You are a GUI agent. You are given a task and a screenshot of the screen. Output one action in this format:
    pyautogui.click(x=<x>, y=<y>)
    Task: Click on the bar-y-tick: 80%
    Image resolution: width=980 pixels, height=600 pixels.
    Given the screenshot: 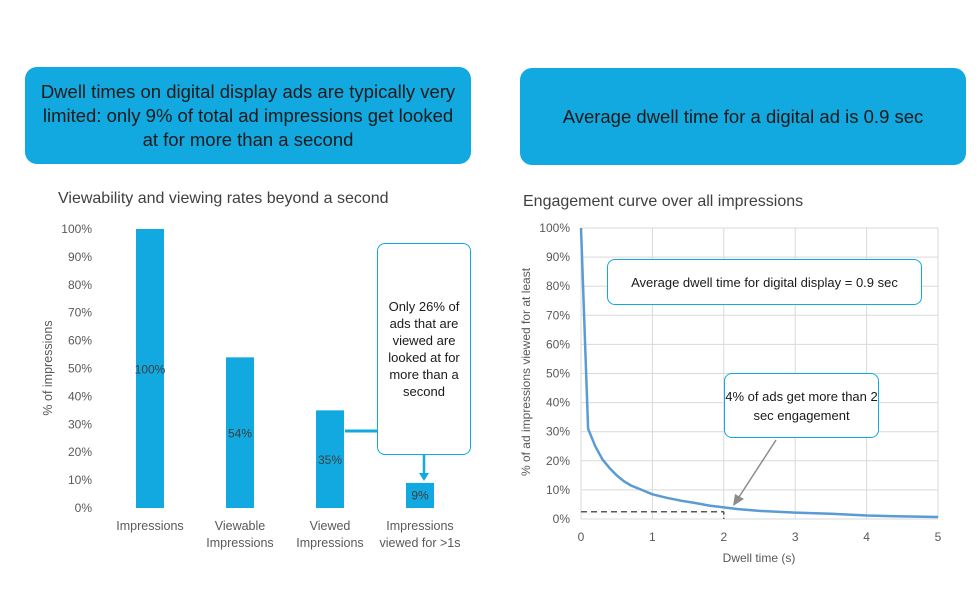 What is the action you would take?
    pyautogui.click(x=80, y=285)
    